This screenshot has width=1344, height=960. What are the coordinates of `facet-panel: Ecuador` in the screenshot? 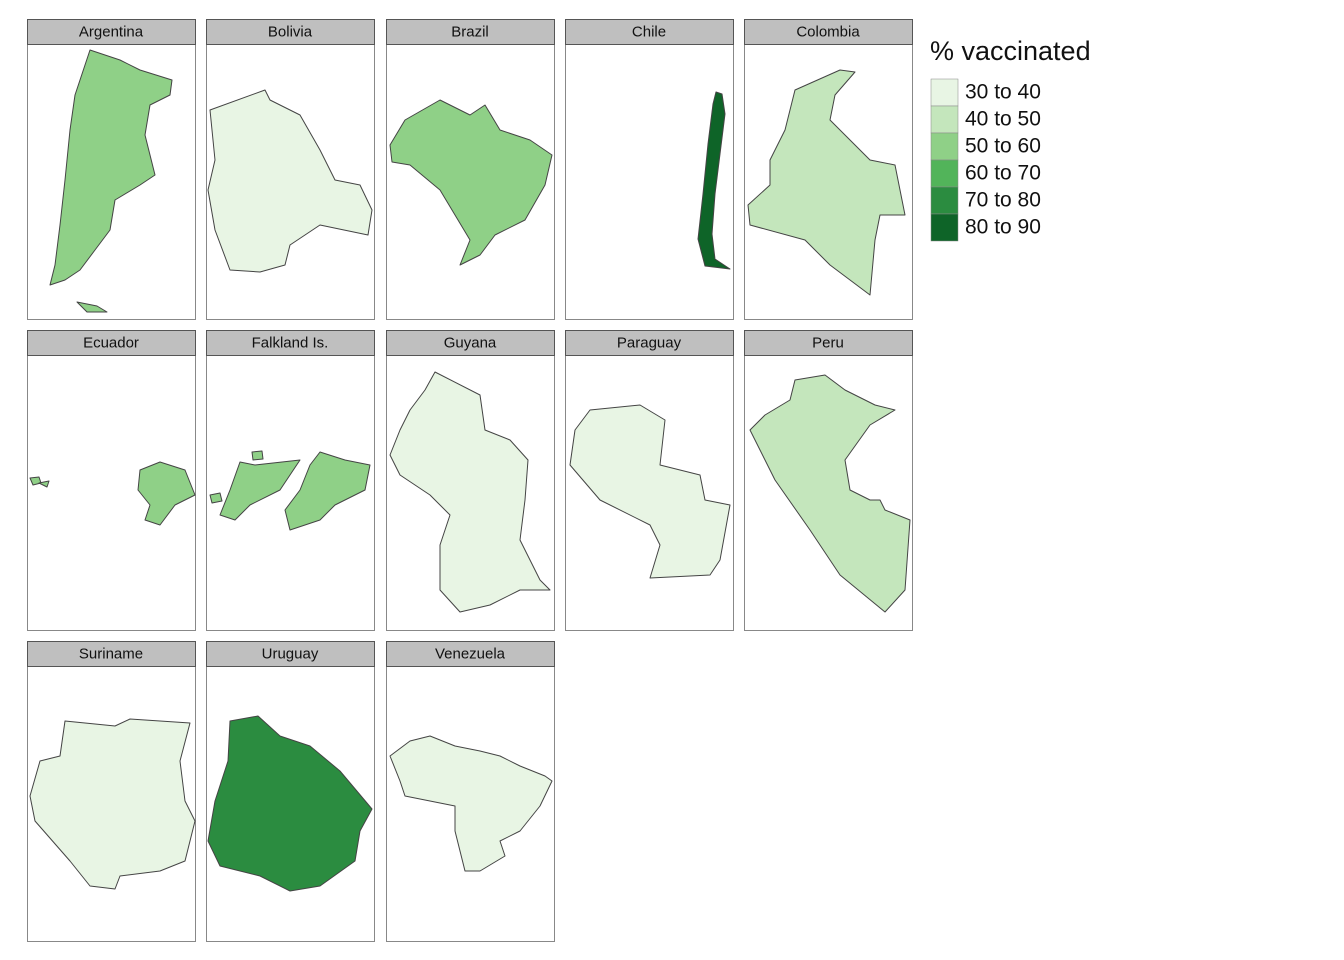 It's located at (111, 480).